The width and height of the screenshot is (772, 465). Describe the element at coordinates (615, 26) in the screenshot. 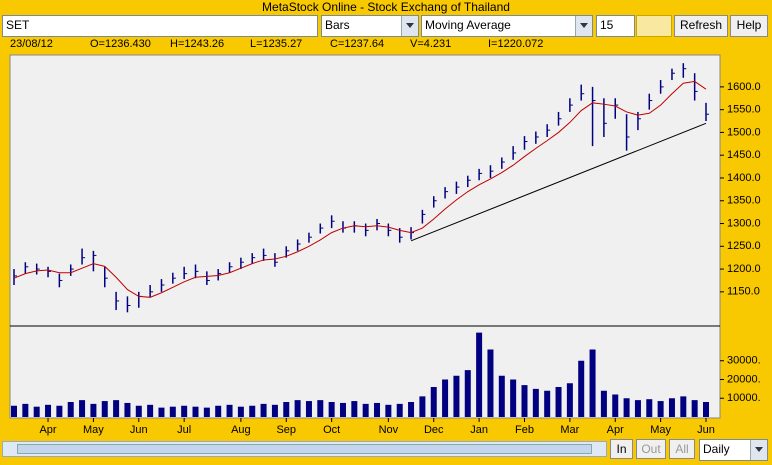

I see `period-input: 15` at that location.